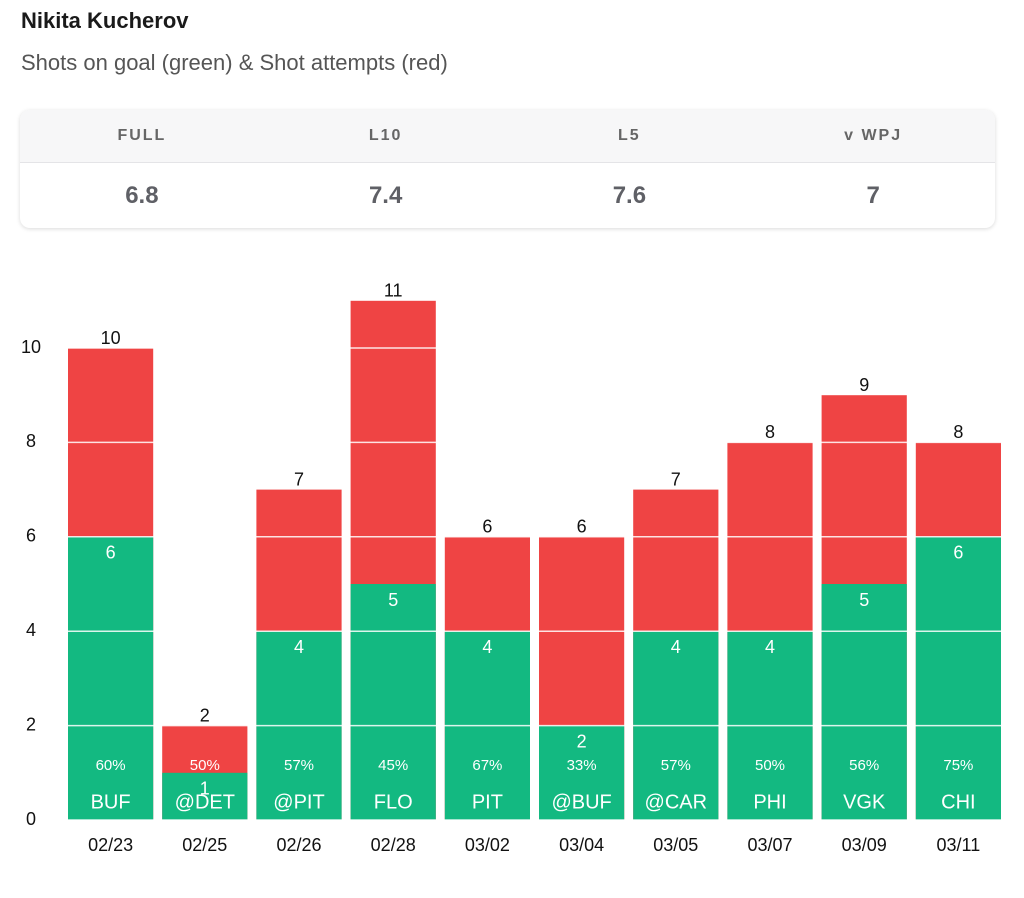 Image resolution: width=1024 pixels, height=898 pixels. Describe the element at coordinates (205, 715) in the screenshot. I see `attempts-label: 2` at that location.